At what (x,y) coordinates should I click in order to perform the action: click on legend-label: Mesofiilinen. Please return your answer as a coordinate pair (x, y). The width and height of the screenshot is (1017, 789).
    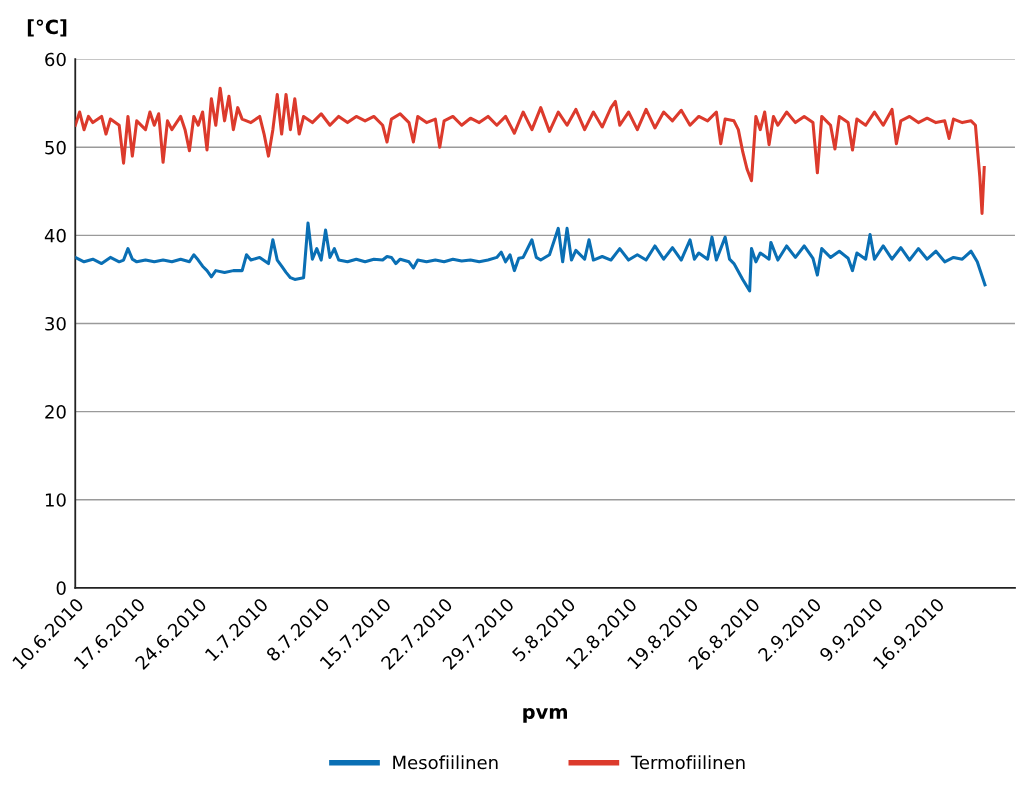
    Looking at the image, I should click on (445, 762).